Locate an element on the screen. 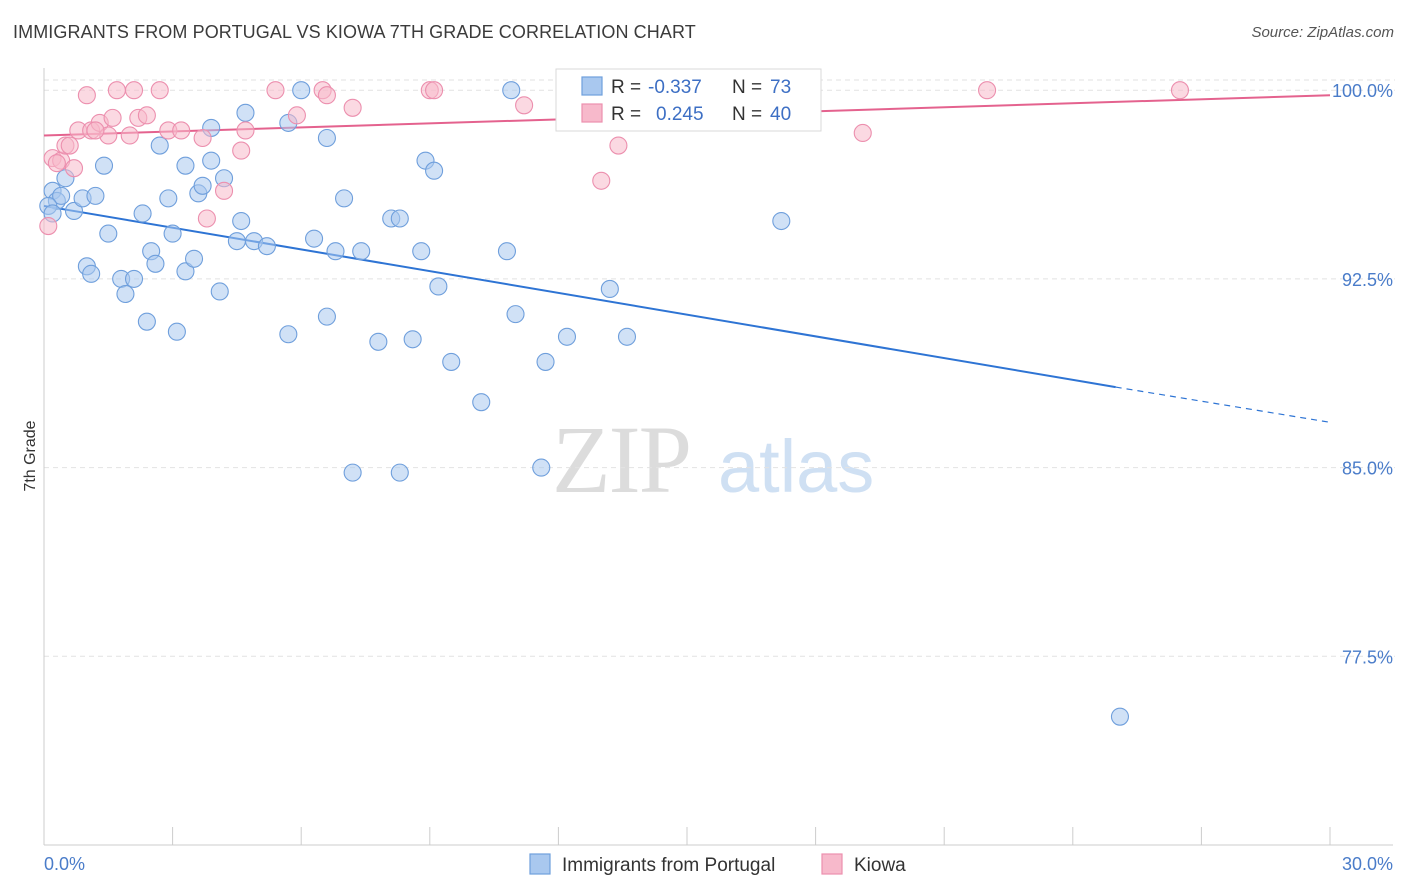 The height and width of the screenshot is (892, 1406). y-axis-label: 7th Grade is located at coordinates (30, 455).